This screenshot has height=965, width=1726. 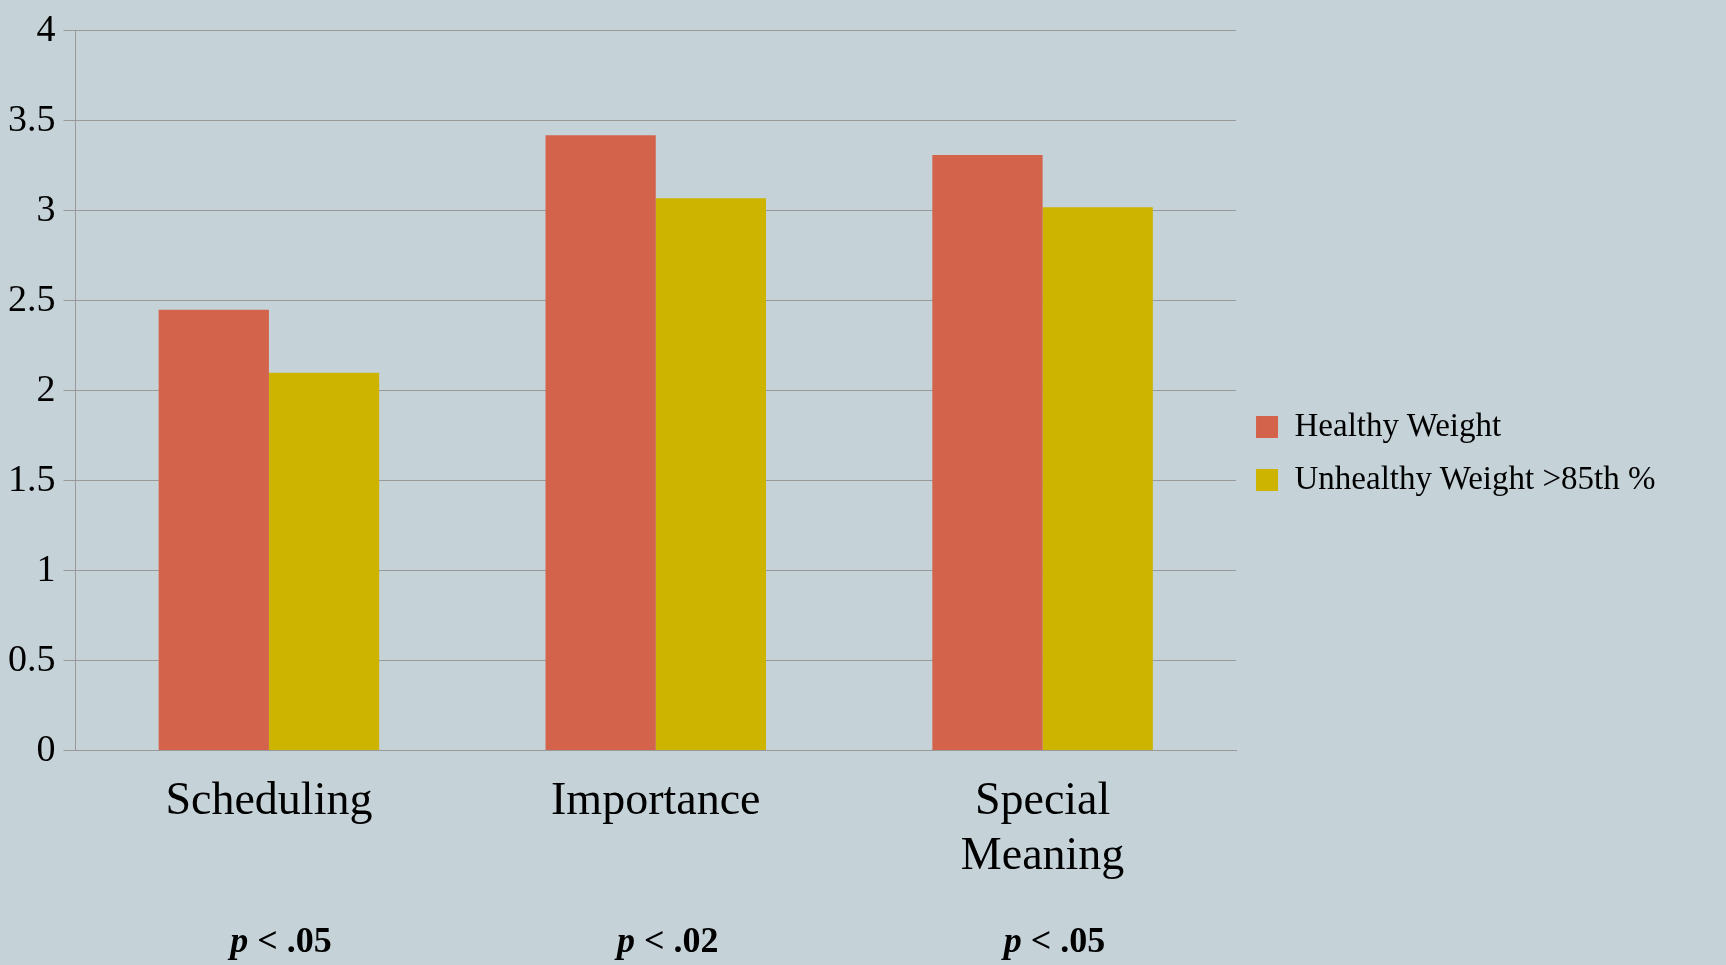 What do you see at coordinates (1475, 477) in the screenshot?
I see `legend-label: Unhealthy Weight >85th %` at bounding box center [1475, 477].